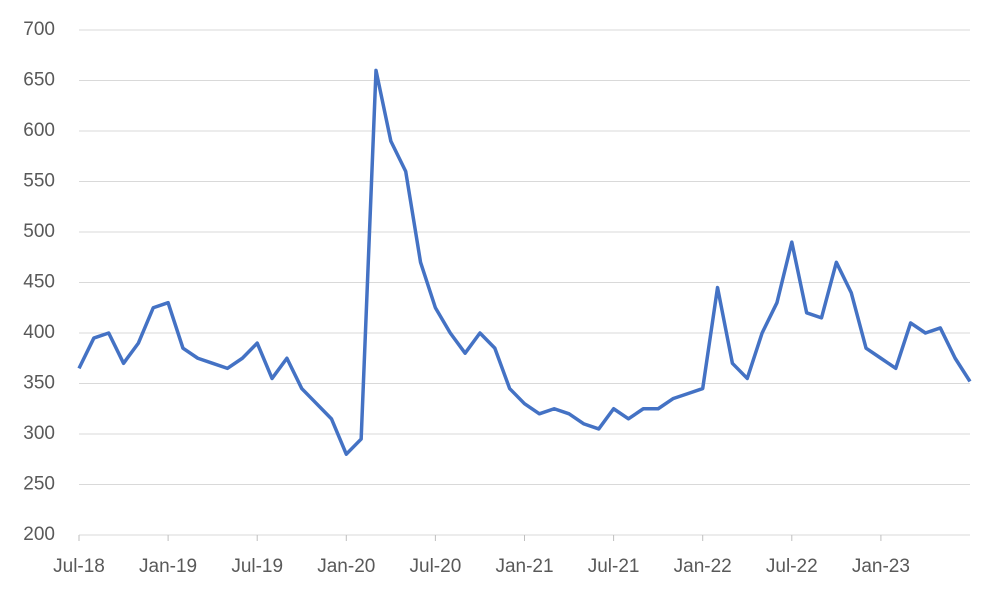 This screenshot has height=600, width=1000. What do you see at coordinates (792, 566) in the screenshot?
I see `x-tick-label: Jul-22` at bounding box center [792, 566].